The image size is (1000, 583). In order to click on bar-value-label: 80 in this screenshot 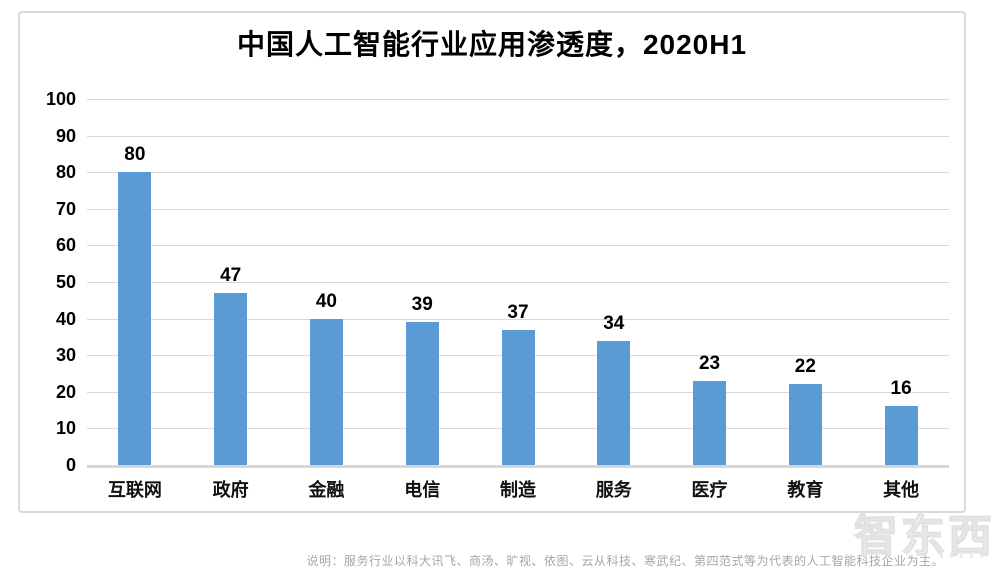, I will do `click(135, 155)`.